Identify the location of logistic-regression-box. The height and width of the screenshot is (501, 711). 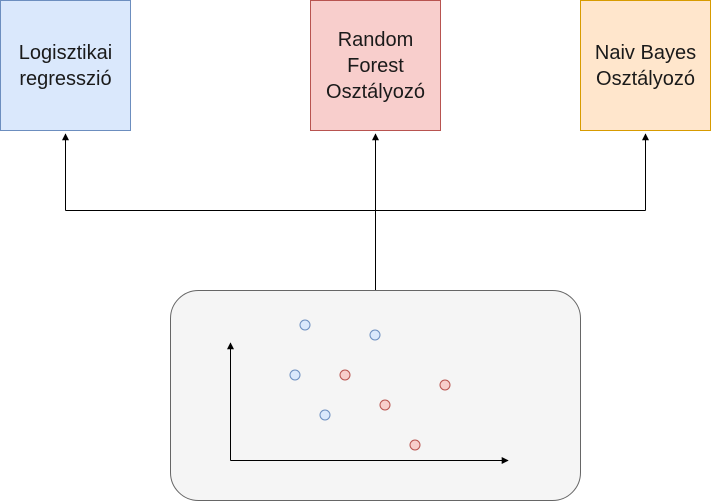
(65, 65).